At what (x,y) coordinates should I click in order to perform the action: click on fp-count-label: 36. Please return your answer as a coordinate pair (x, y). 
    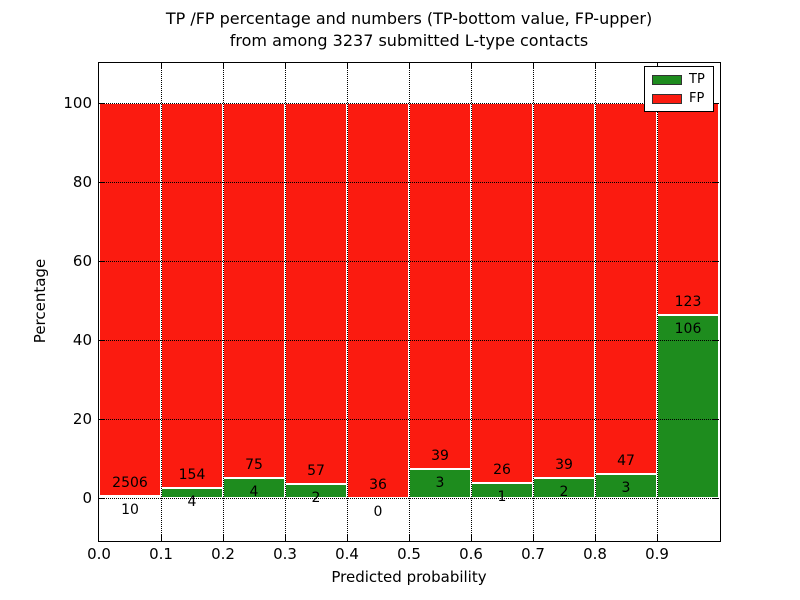
    Looking at the image, I should click on (378, 484).